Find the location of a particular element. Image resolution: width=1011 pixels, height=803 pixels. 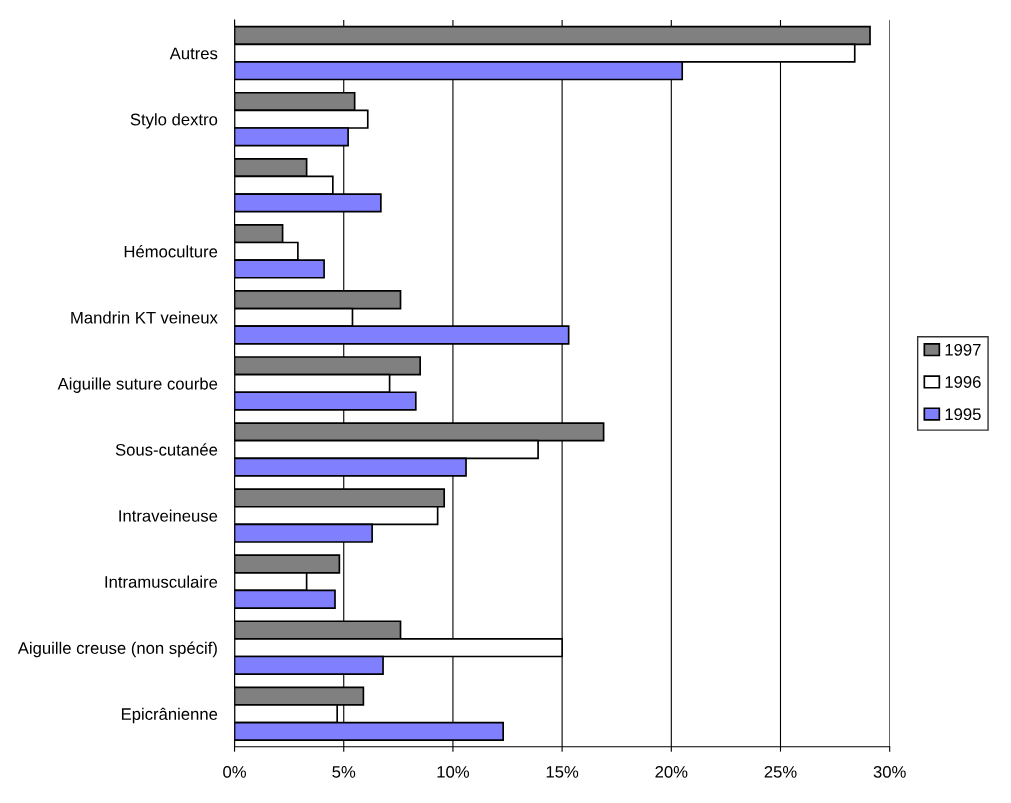

y-tick-label: Sous-cutanée is located at coordinates (166, 449).